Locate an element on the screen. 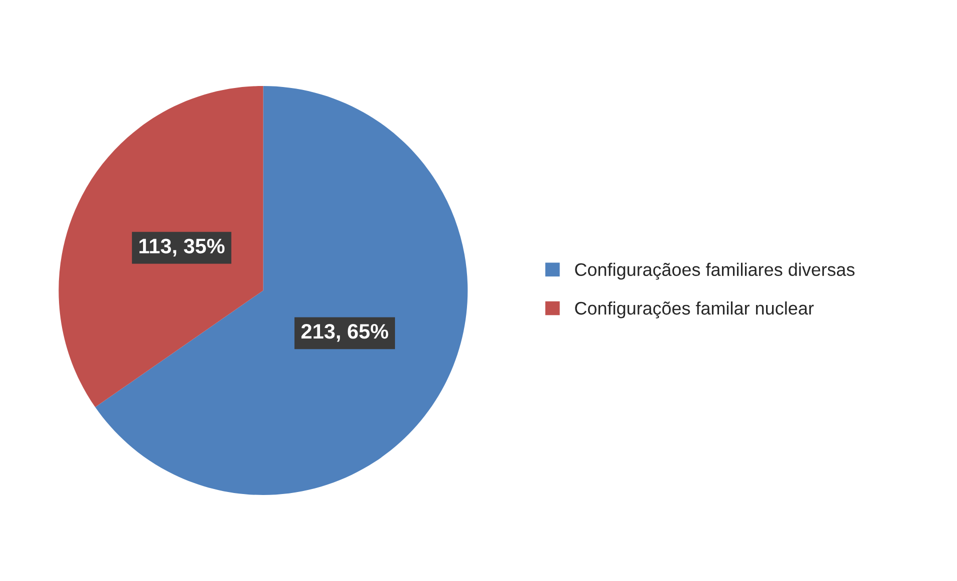 This screenshot has height=581, width=957. legend-label: Configuraçãoes familiares diversas is located at coordinates (715, 271).